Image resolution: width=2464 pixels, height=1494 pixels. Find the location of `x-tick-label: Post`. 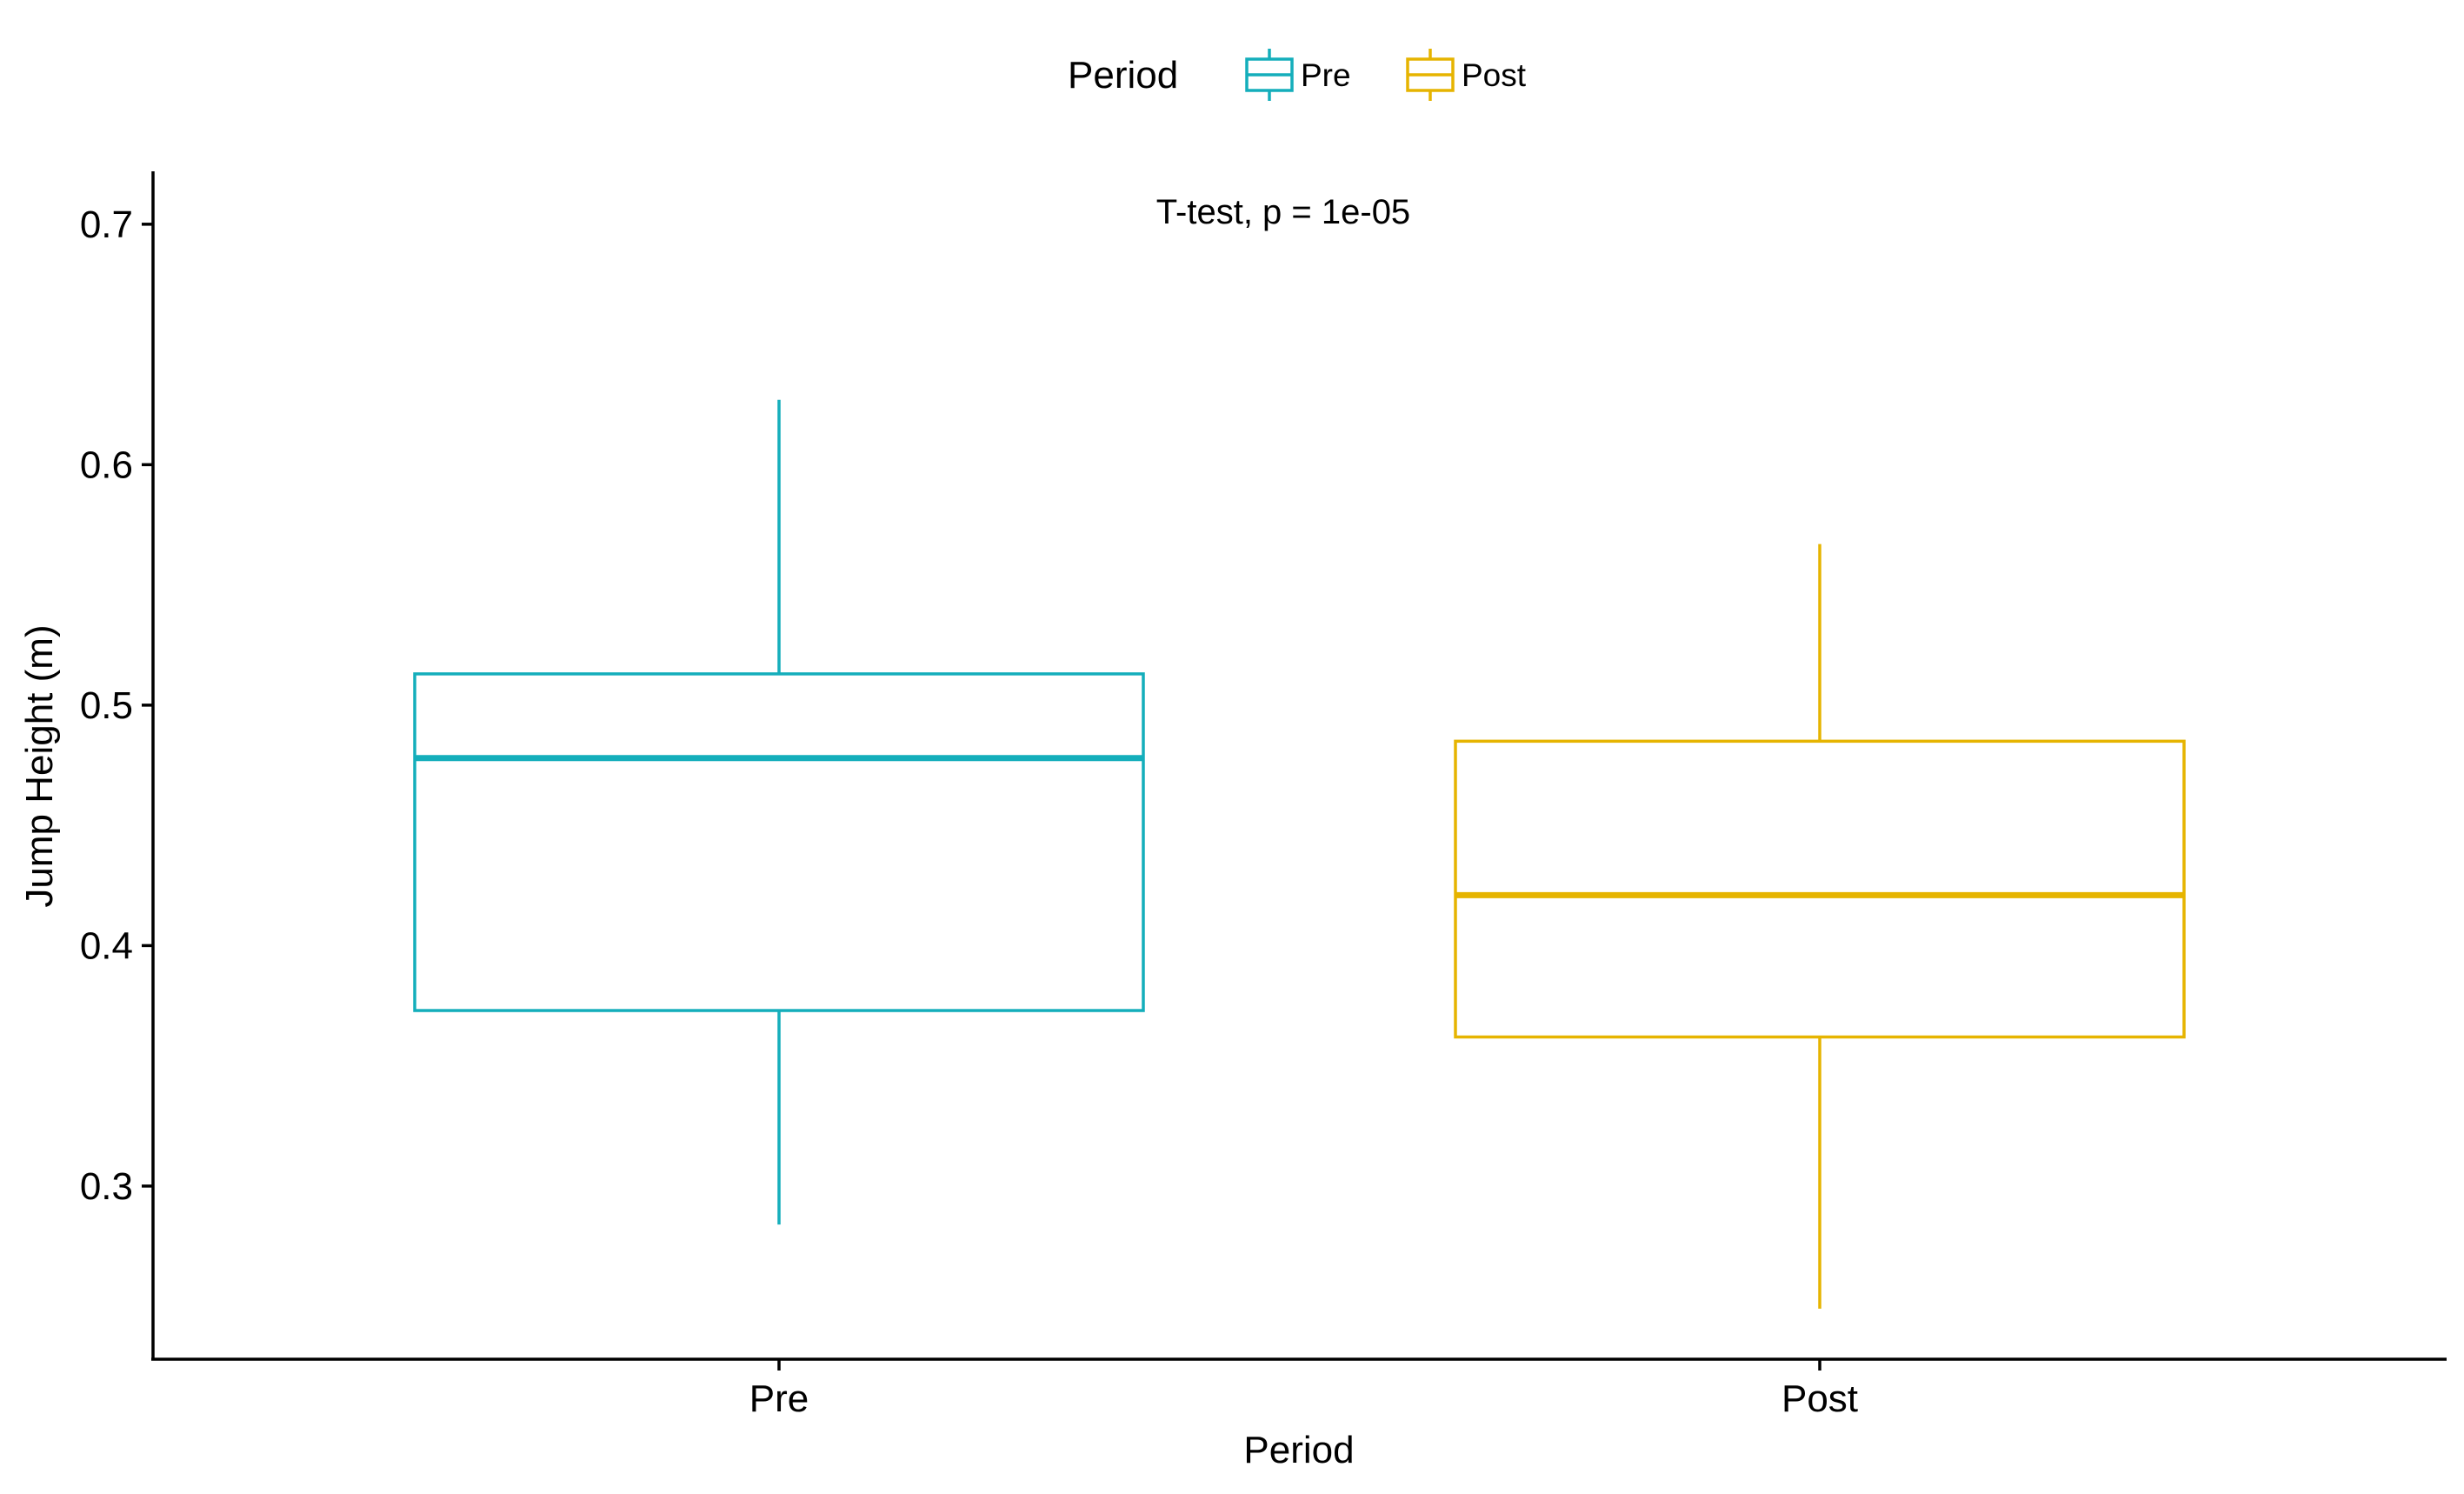

x-tick-label: Post is located at coordinates (1819, 1399).